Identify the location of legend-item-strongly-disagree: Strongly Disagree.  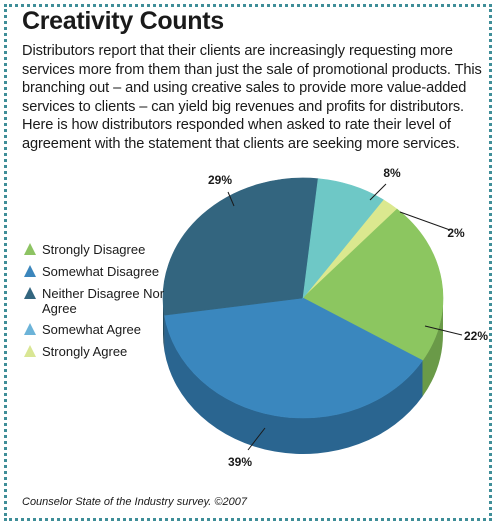
(98, 249).